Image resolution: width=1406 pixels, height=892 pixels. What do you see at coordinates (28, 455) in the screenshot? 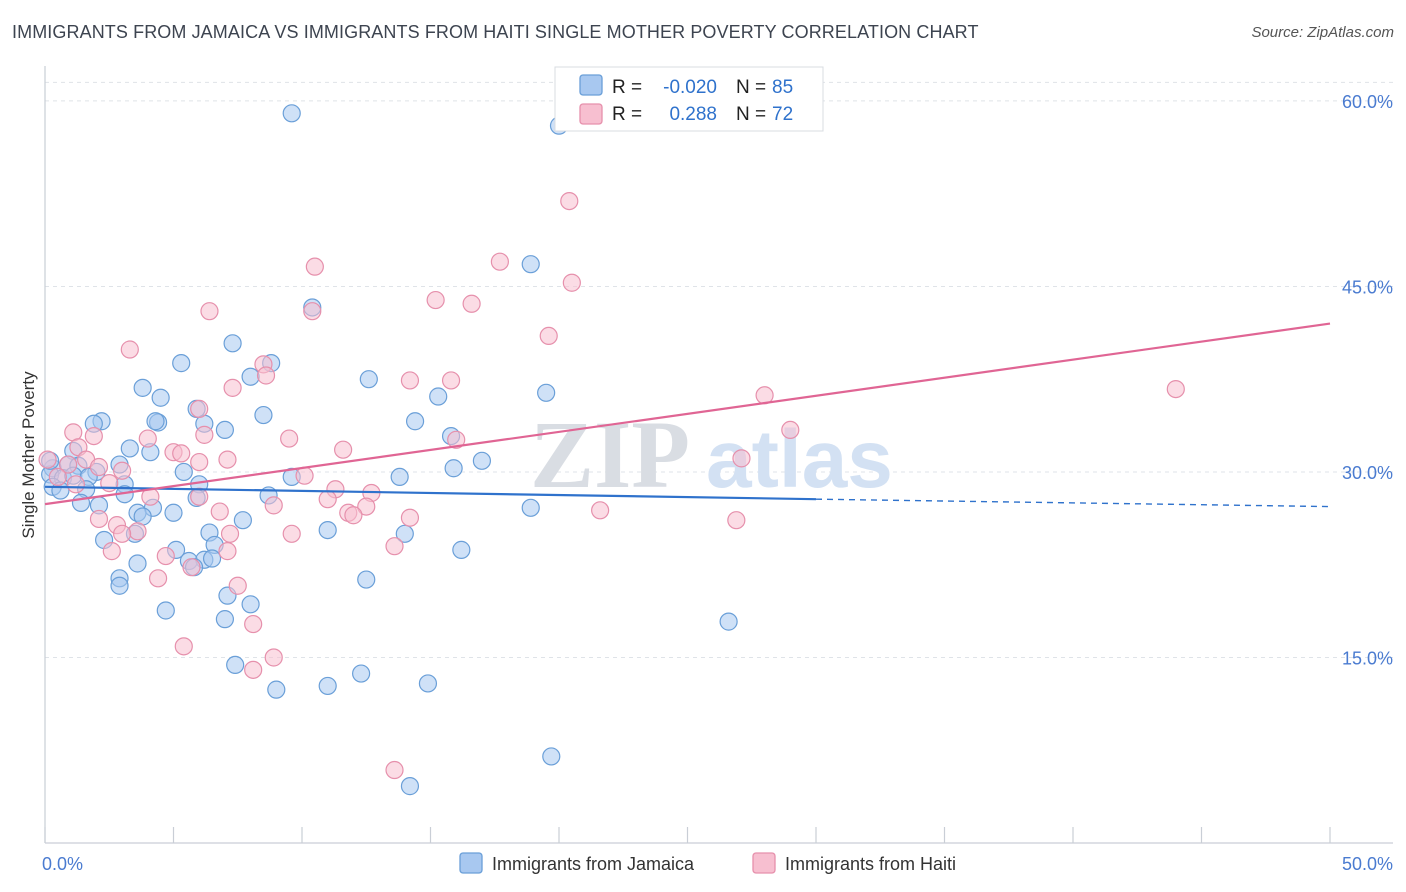
I see `y-axis-title: Single Mother Poverty` at bounding box center [28, 455].